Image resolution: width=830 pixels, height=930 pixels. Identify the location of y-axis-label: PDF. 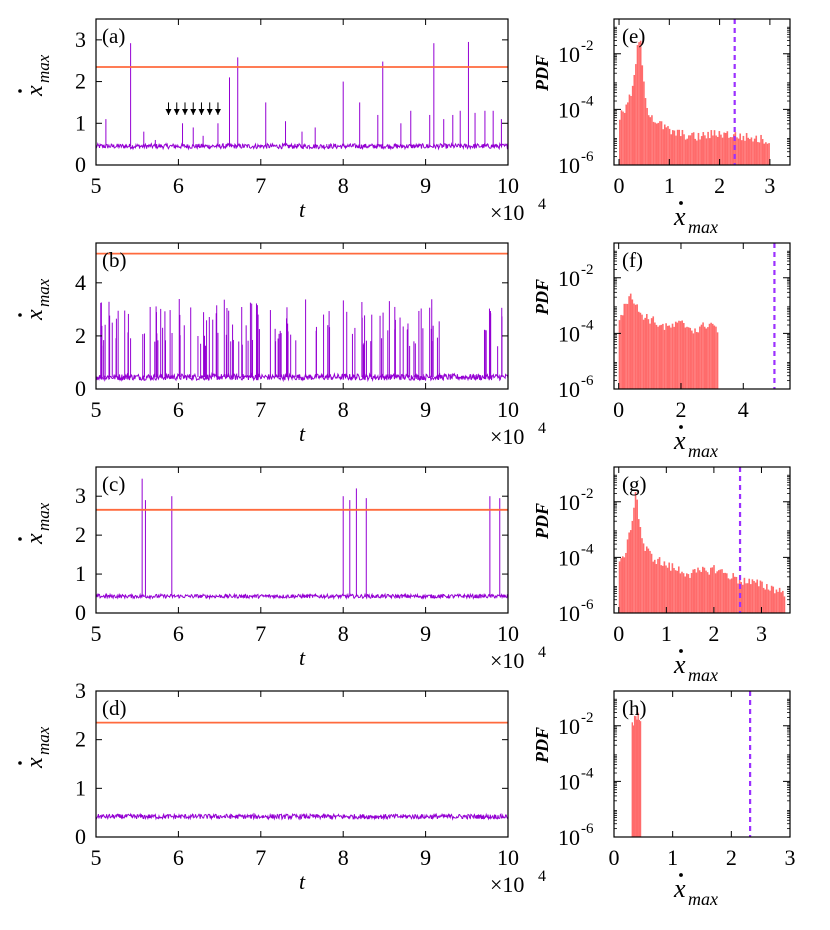
(542, 297).